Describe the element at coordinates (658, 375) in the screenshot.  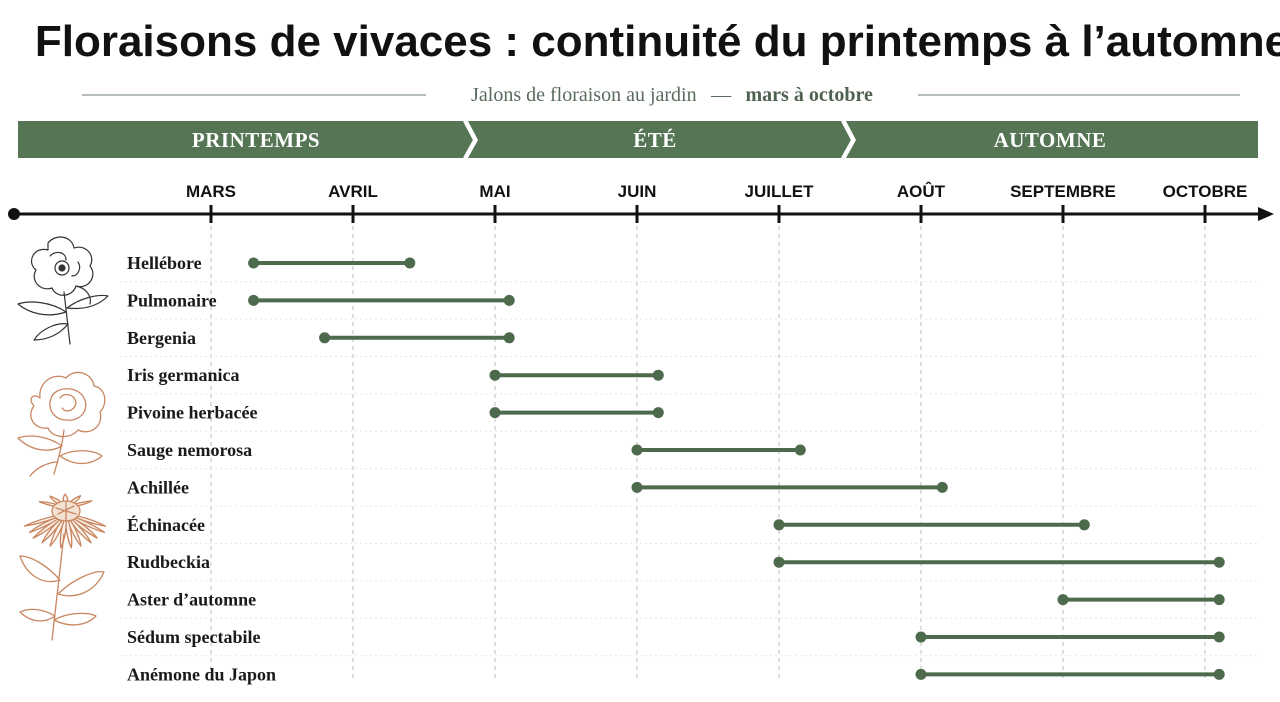
I see `bloom-end-point-iris-germanica` at that location.